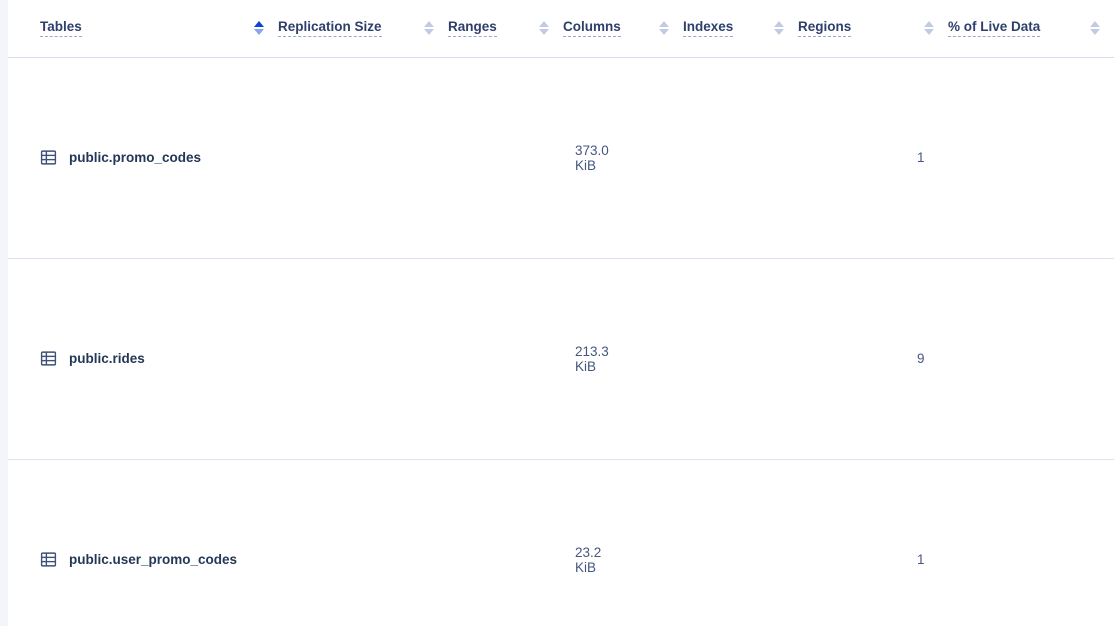  What do you see at coordinates (143, 542) in the screenshot?
I see `cell-table-name: public.user_promo_codes` at bounding box center [143, 542].